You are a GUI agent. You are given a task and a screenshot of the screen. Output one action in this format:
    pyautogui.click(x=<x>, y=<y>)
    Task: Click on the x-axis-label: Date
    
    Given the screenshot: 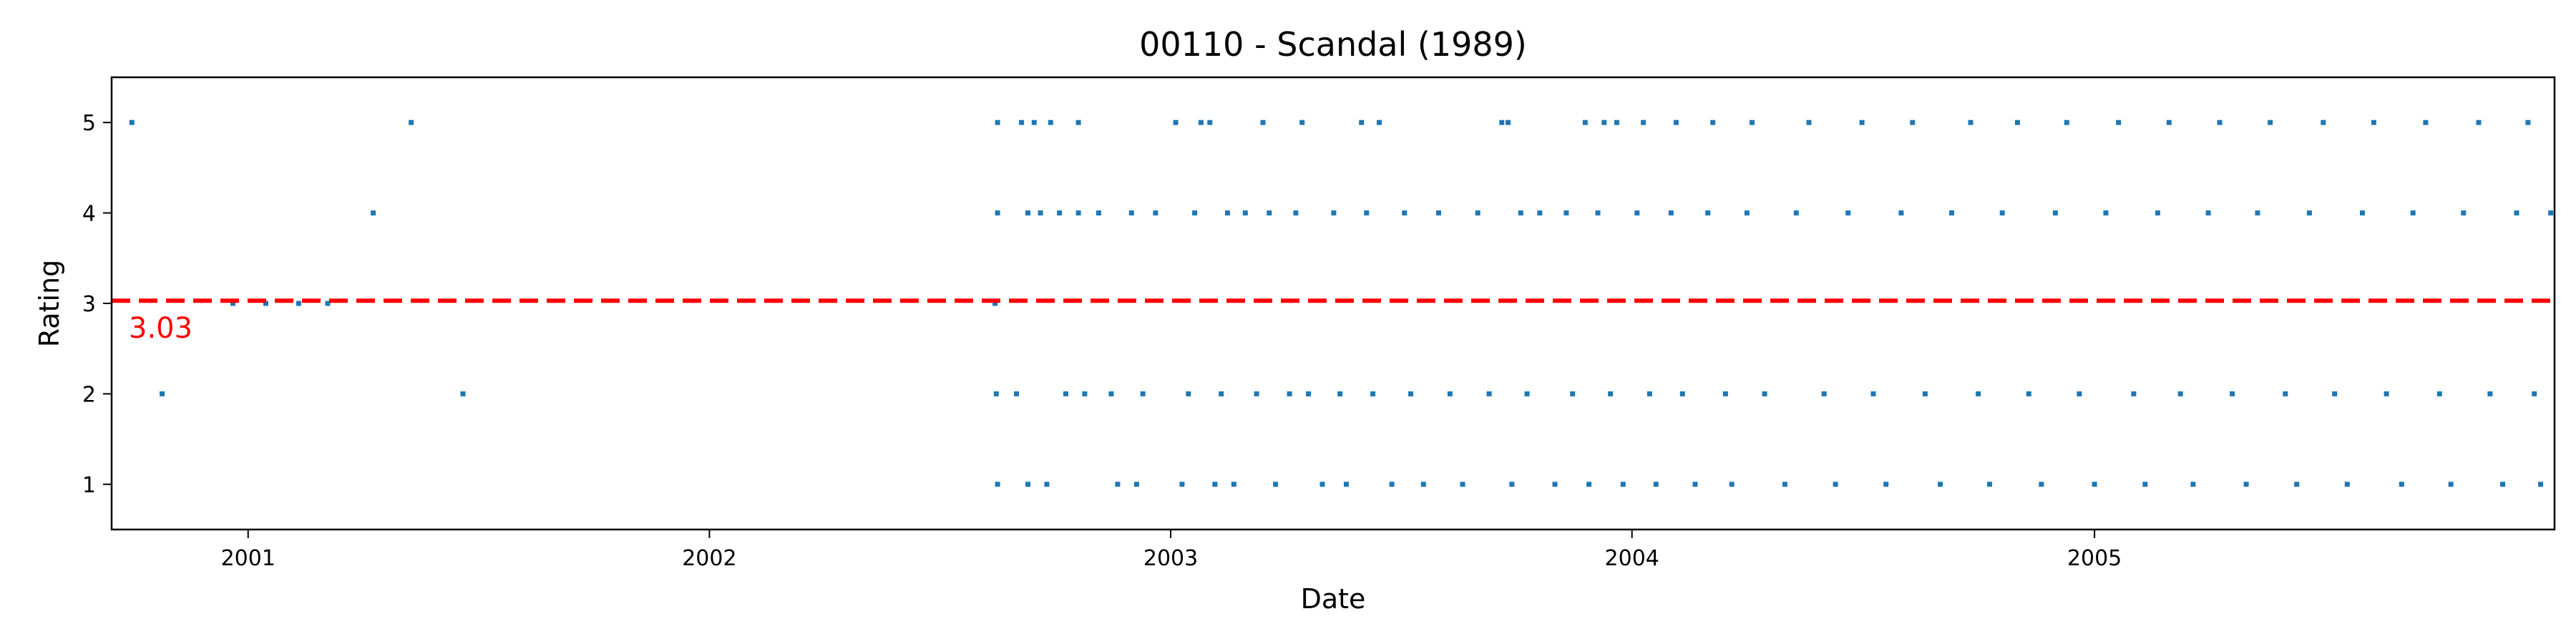 What is the action you would take?
    pyautogui.click(x=1333, y=599)
    